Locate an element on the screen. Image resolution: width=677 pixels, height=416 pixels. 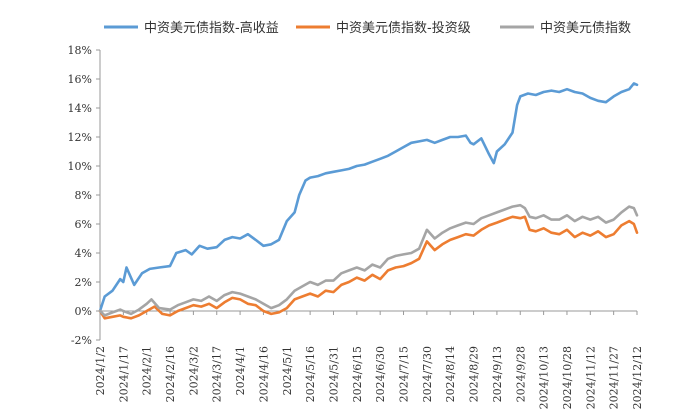
x-tick-label: 2024/2/16 is located at coordinates (170, 374).